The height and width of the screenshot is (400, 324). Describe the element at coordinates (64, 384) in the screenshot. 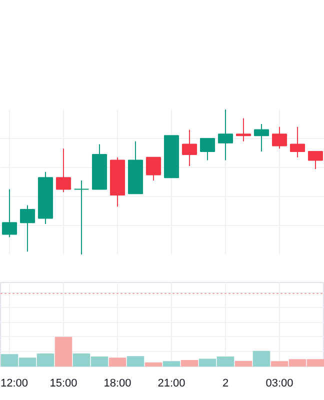

I see `x-tick-label: 15:00` at that location.